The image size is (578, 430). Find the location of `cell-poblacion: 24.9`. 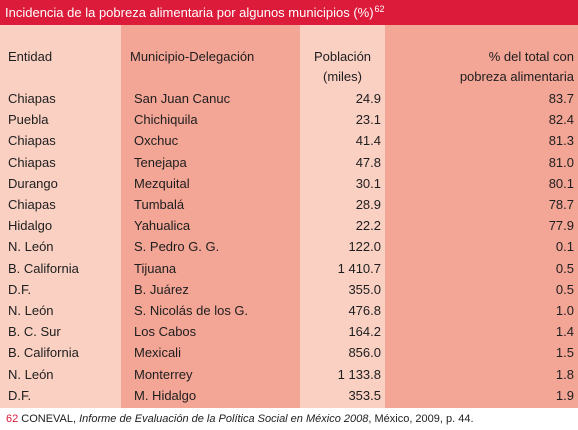

cell-poblacion: 24.9 is located at coordinates (368, 98).